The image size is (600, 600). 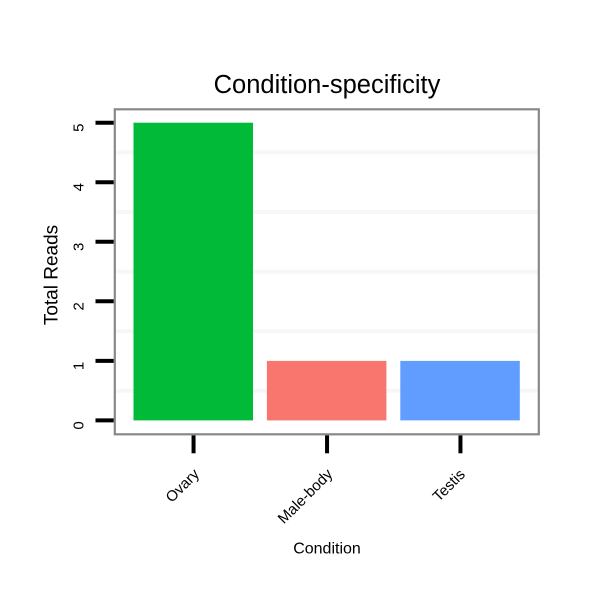 I want to click on svg-text: 2, so click(x=78, y=306).